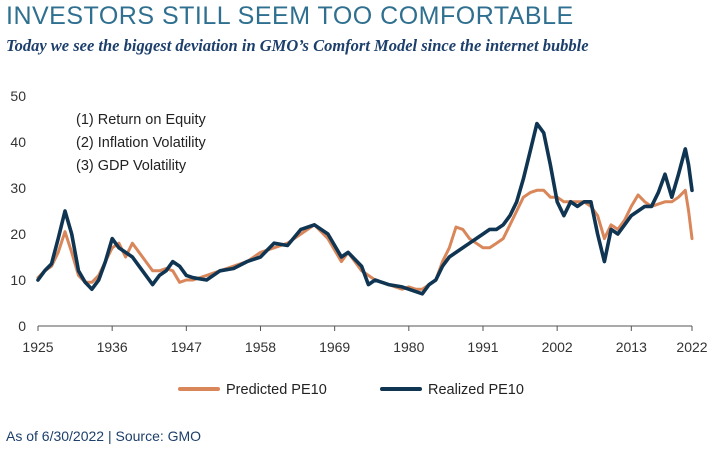 The width and height of the screenshot is (726, 455). What do you see at coordinates (18, 234) in the screenshot?
I see `y-tick-label: 20` at bounding box center [18, 234].